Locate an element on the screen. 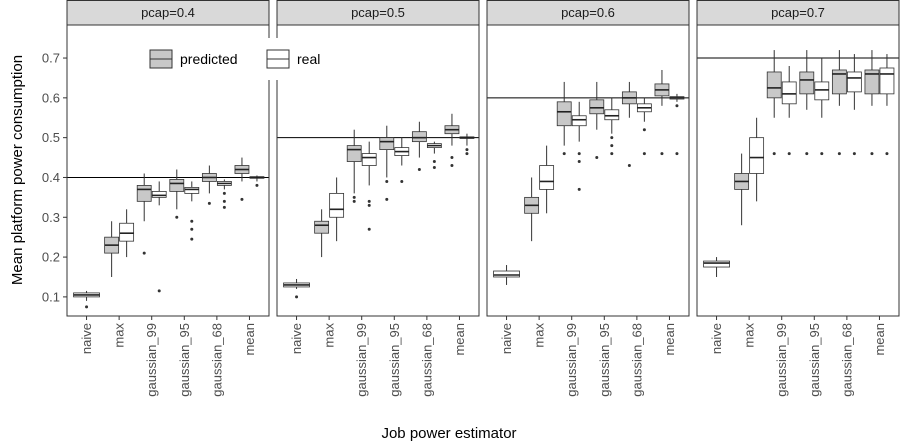 This screenshot has height=444, width=901. facet-strip is located at coordinates (588, 13).